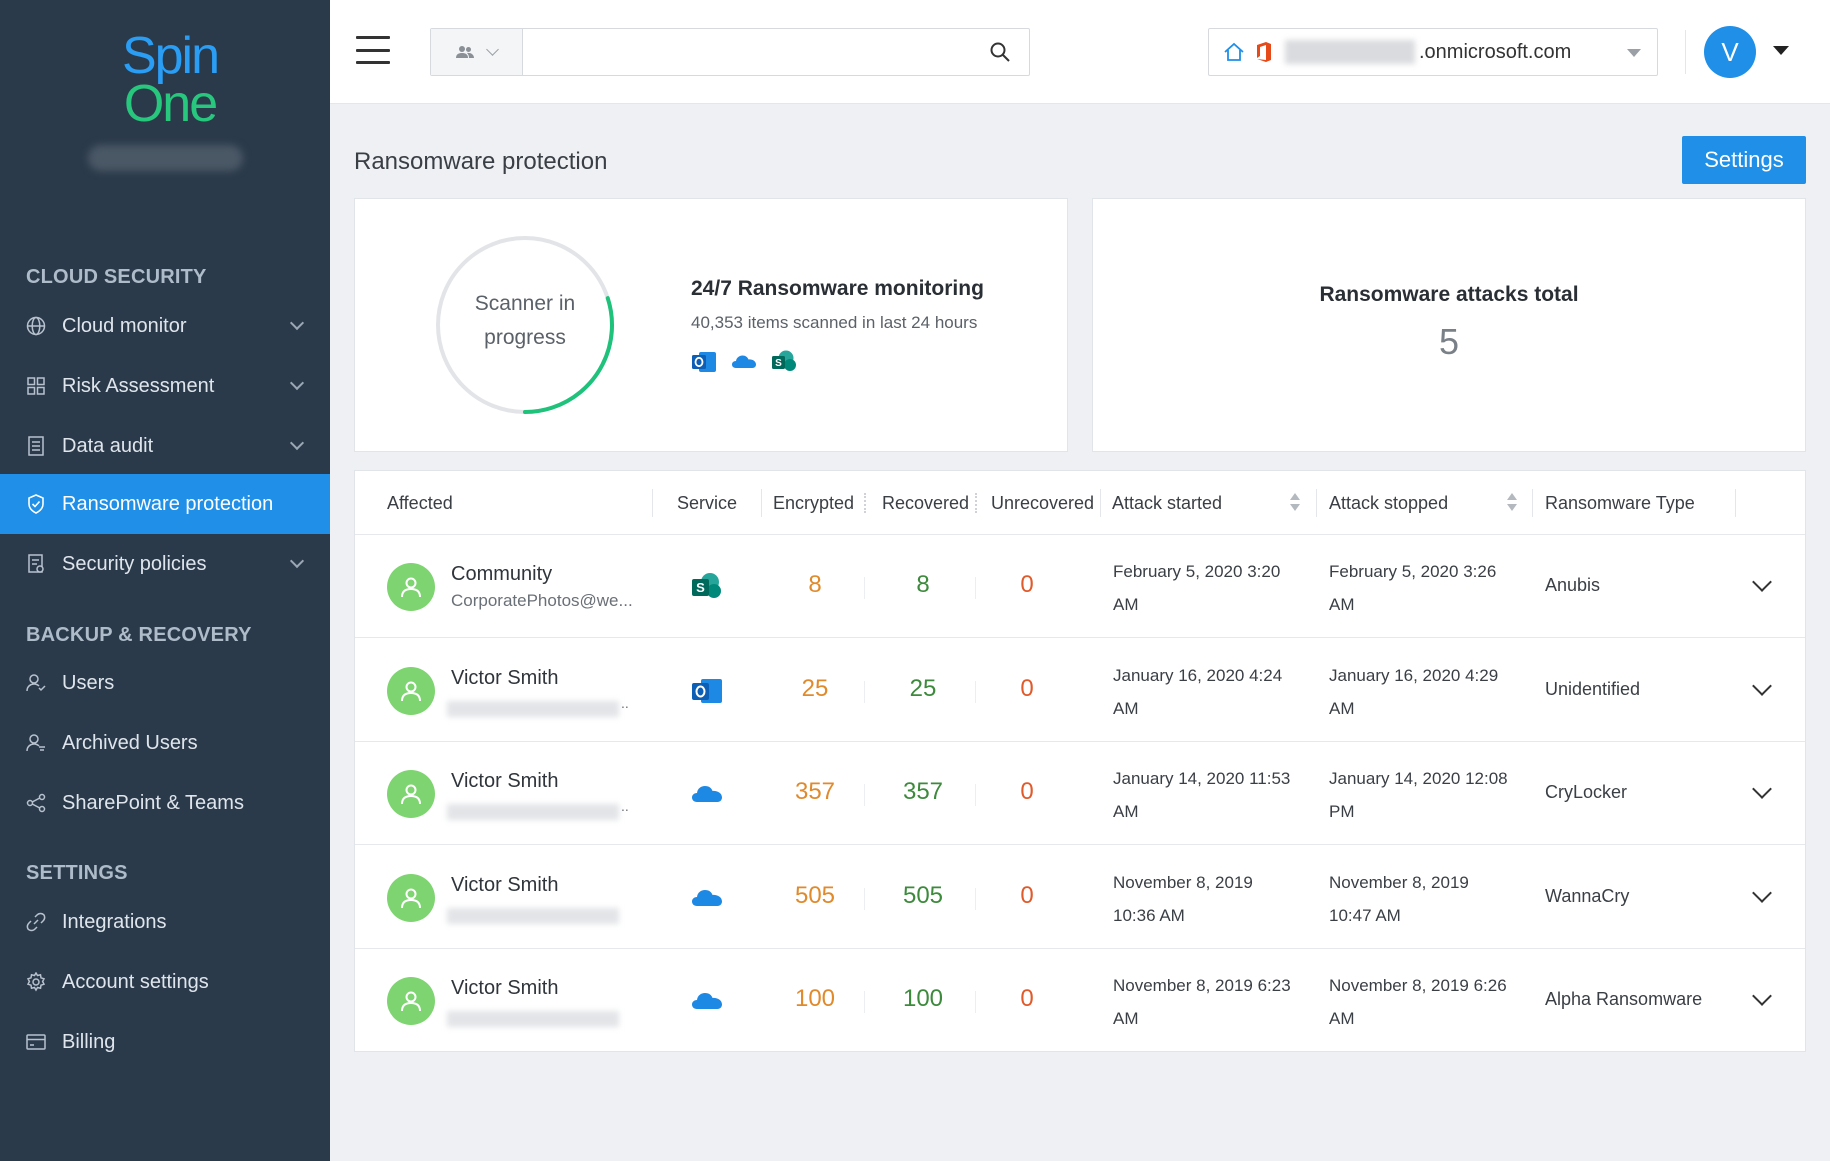 This screenshot has width=1830, height=1161. What do you see at coordinates (130, 742) in the screenshot?
I see `sidebar-item-label: Archived Users` at bounding box center [130, 742].